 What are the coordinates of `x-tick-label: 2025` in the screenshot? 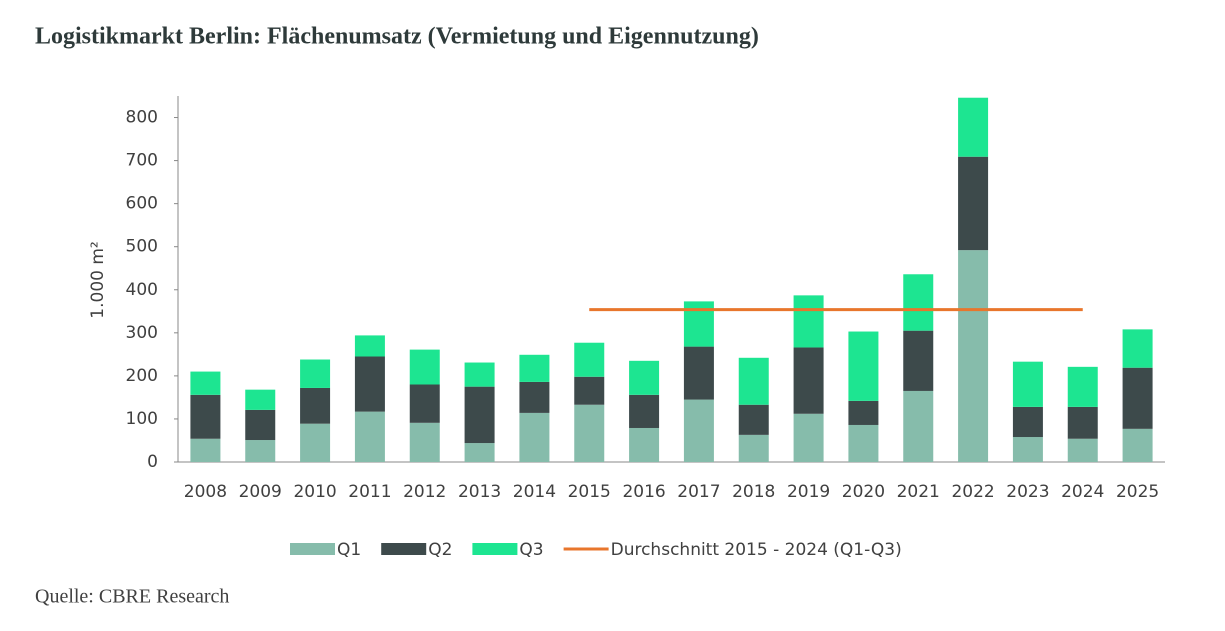 It's located at (1137, 492).